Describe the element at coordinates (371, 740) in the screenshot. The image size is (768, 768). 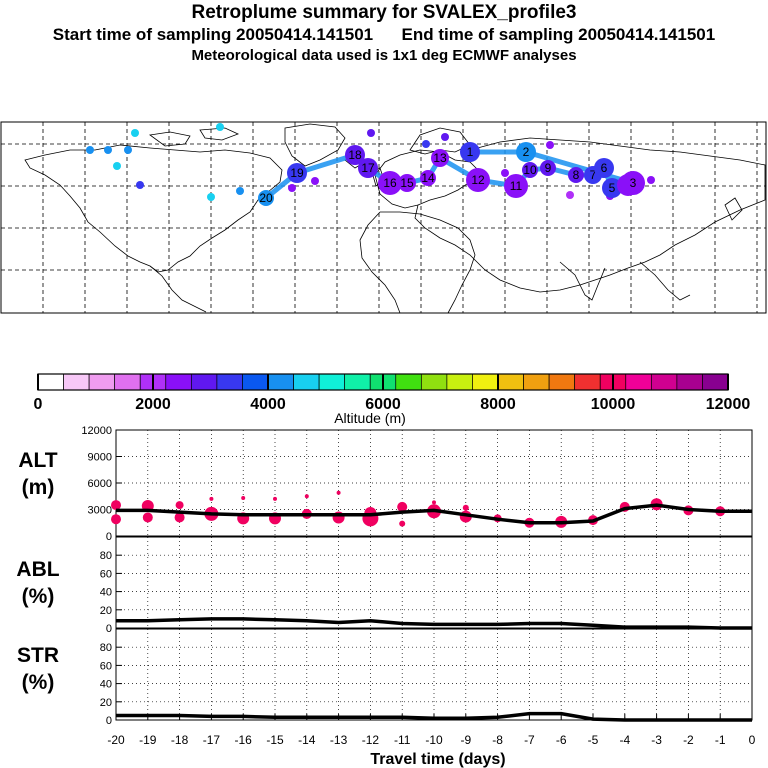
I see `x-tick-label: -12` at that location.